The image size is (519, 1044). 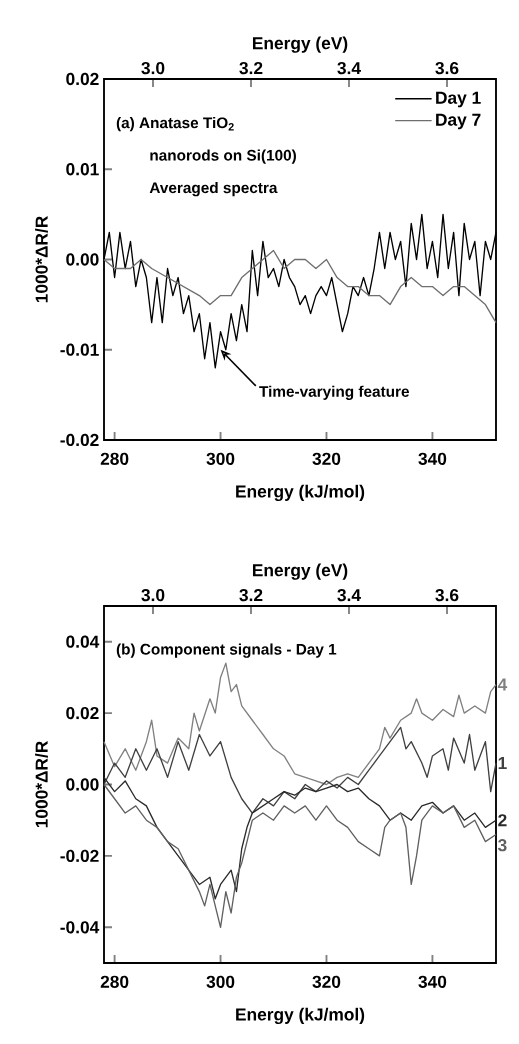 I want to click on y-tick-label: -0.01, so click(x=79, y=349).